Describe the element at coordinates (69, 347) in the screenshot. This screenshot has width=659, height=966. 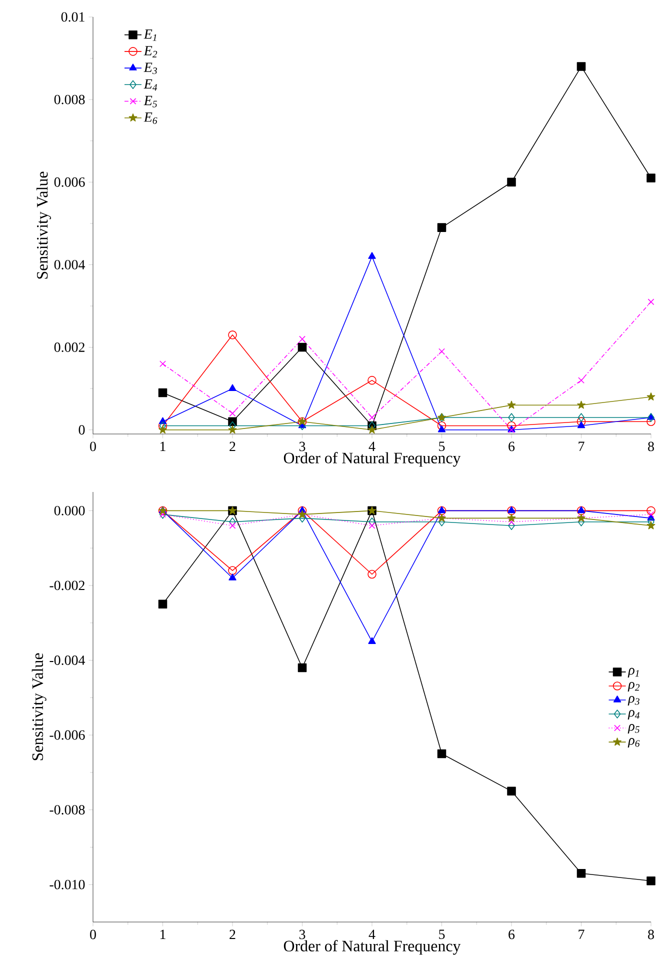
I see `y-tick-label: 0.002` at that location.